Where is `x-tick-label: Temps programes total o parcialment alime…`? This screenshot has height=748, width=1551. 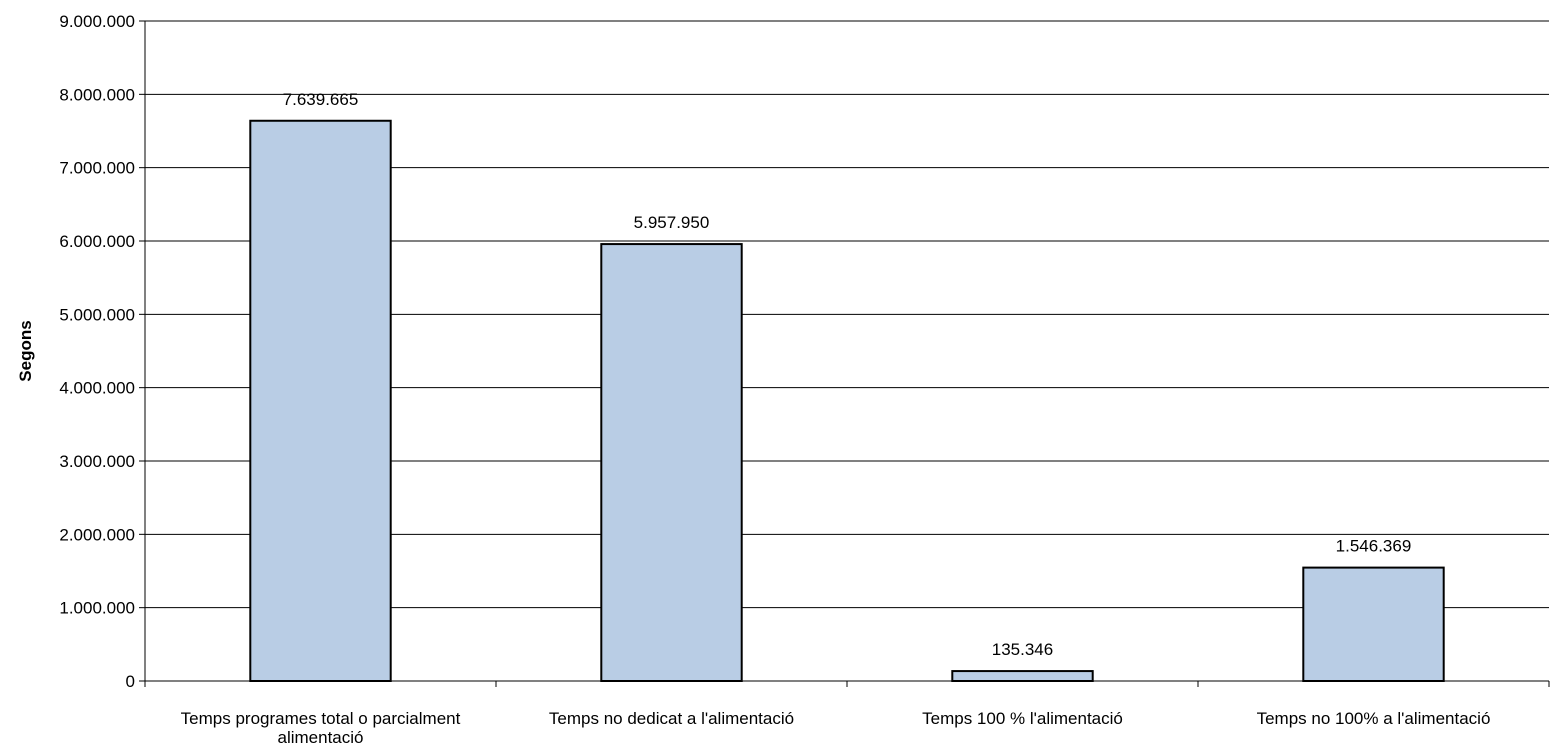
x-tick-label: Temps programes total o parcialment alime… is located at coordinates (321, 728).